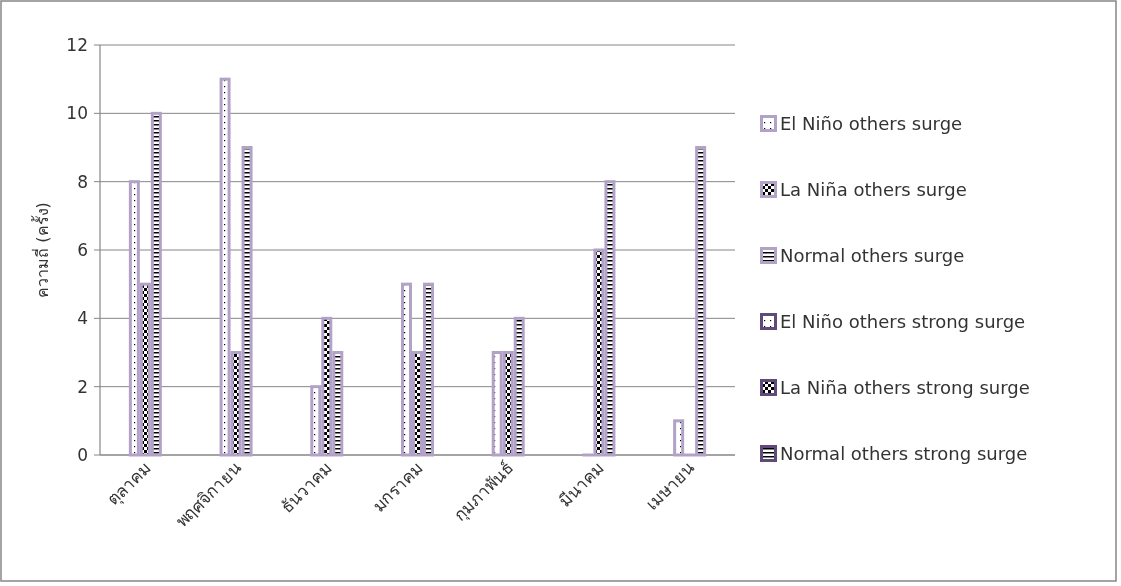 This screenshot has height=586, width=1121. What do you see at coordinates (82, 386) in the screenshot?
I see `y-tick-label: 2` at bounding box center [82, 386].